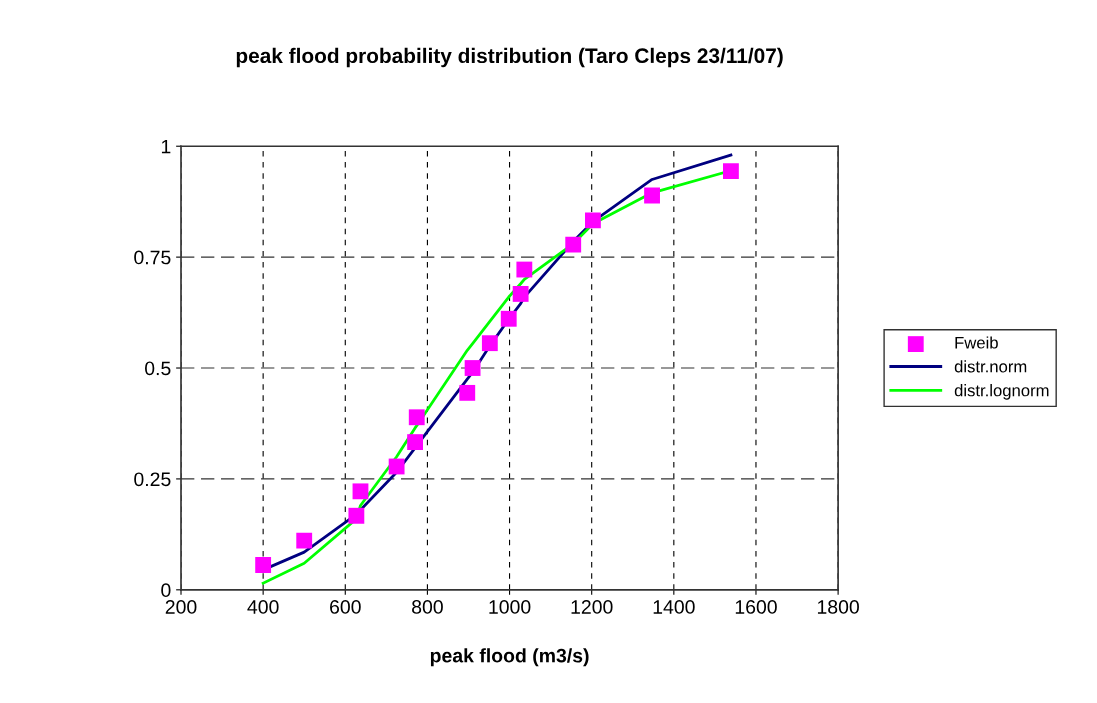 The width and height of the screenshot is (1097, 703). What do you see at coordinates (509, 57) in the screenshot?
I see `chart-title: peak flood probability distribution (Taro Cleps 23/11/07)` at bounding box center [509, 57].